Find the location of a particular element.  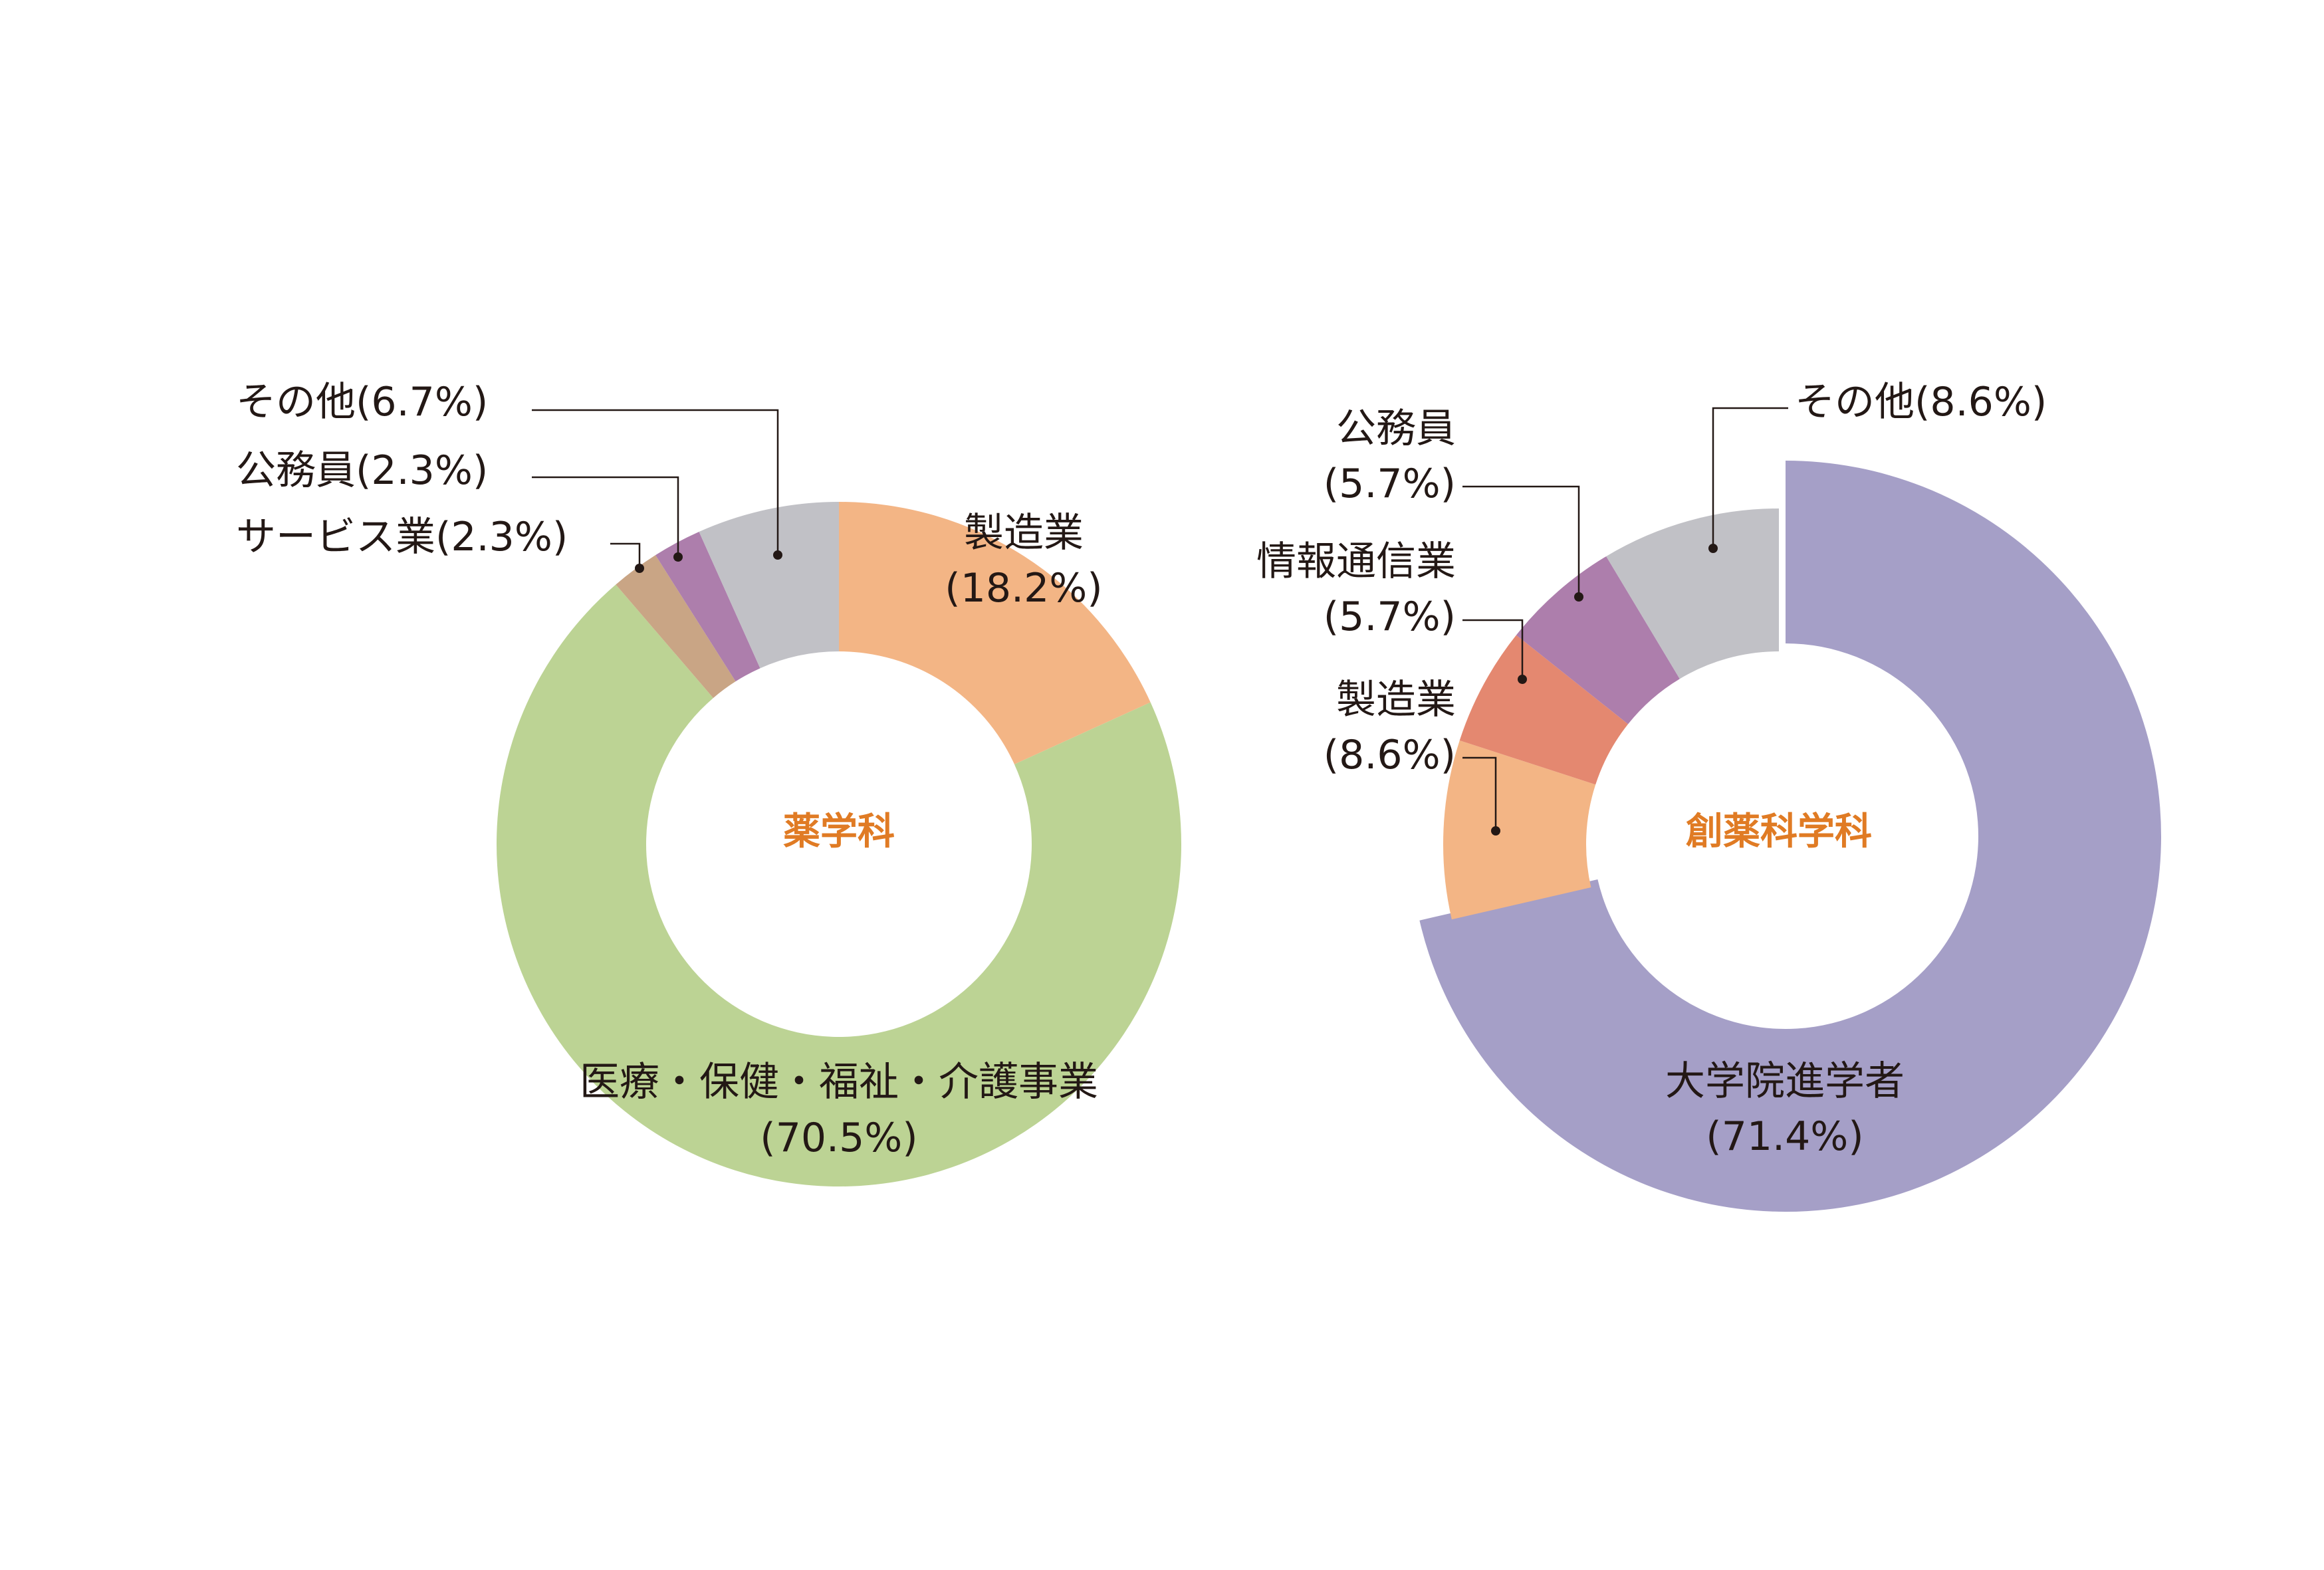

leader-dot-other is located at coordinates (777, 555).